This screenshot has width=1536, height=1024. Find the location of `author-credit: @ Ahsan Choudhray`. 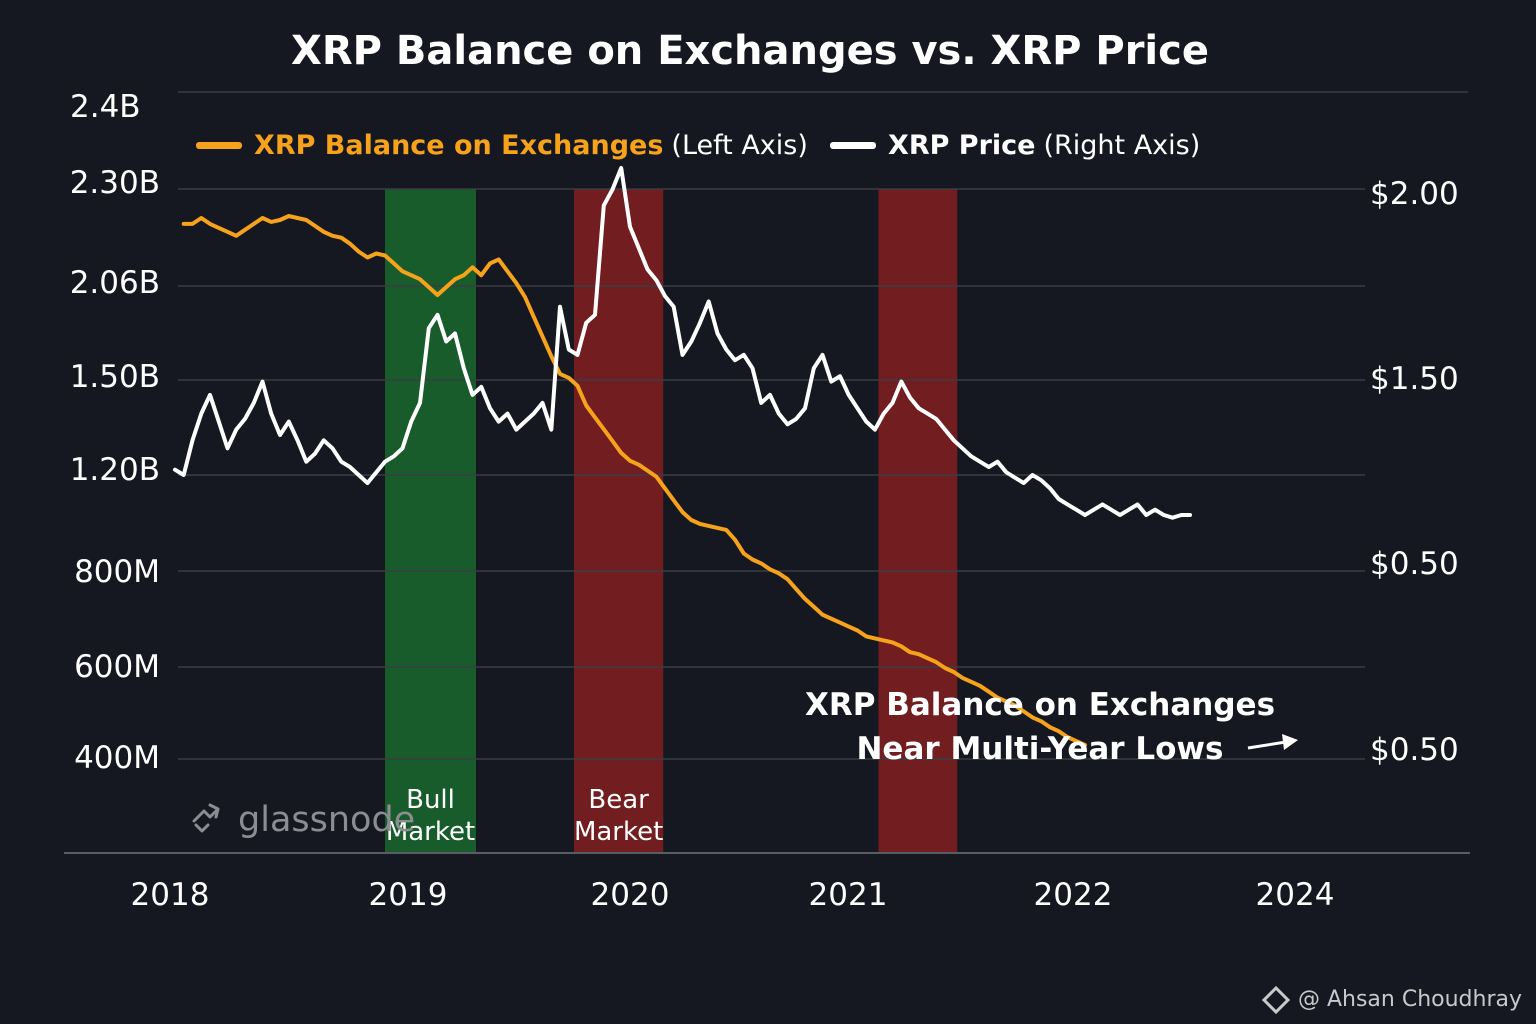

author-credit: @ Ahsan Choudhray is located at coordinates (1391, 999).